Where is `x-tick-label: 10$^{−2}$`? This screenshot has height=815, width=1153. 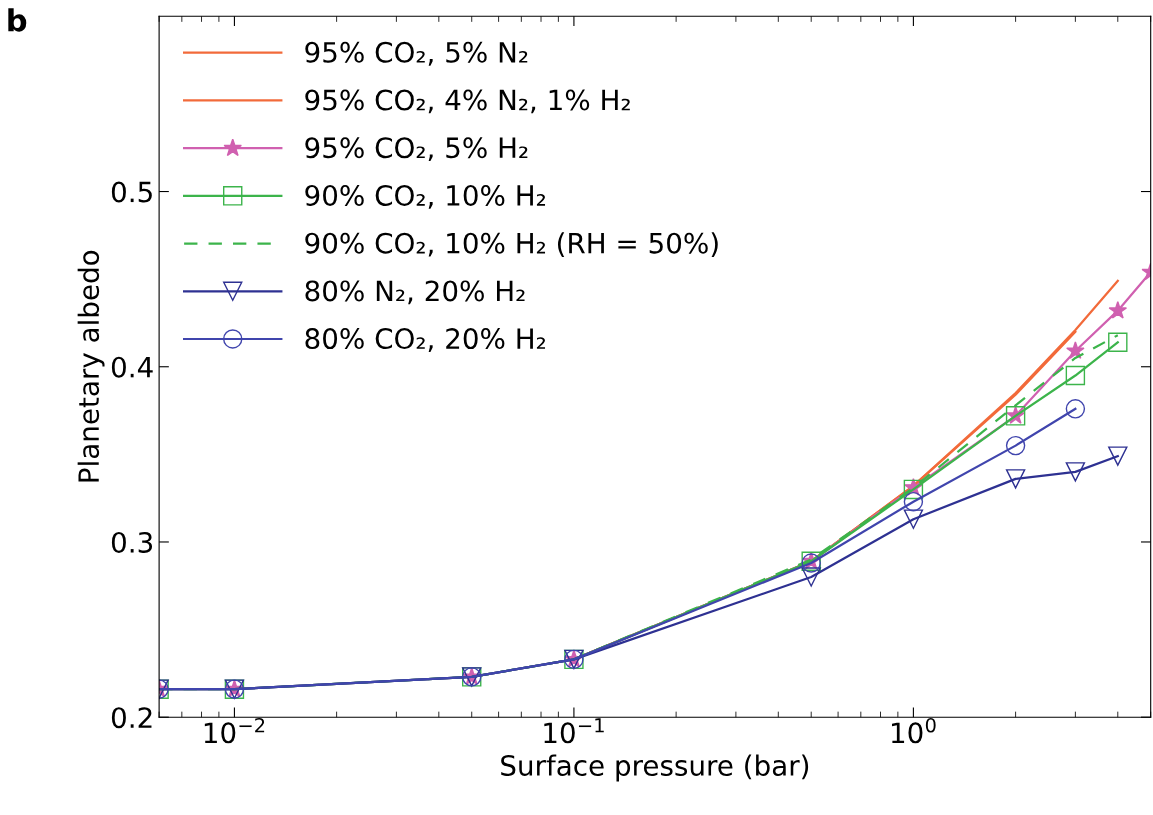
x-tick-label: 10$^{−2}$ is located at coordinates (234, 730).